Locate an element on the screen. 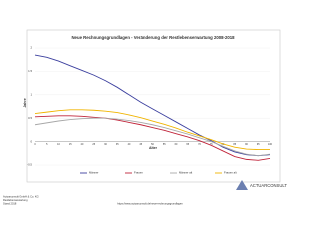 The width and height of the screenshot is (320, 240). x-tick-label: 60 is located at coordinates (176, 144).